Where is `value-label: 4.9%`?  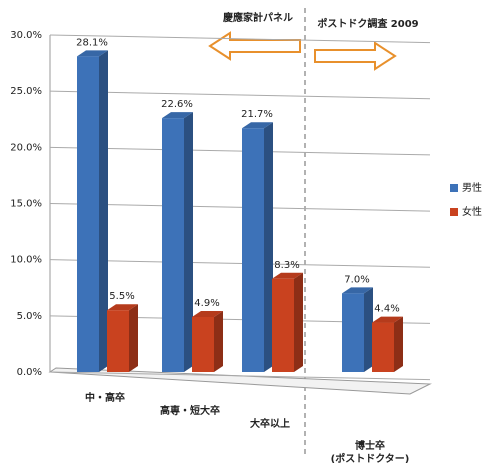 value-label: 4.9% is located at coordinates (206, 303).